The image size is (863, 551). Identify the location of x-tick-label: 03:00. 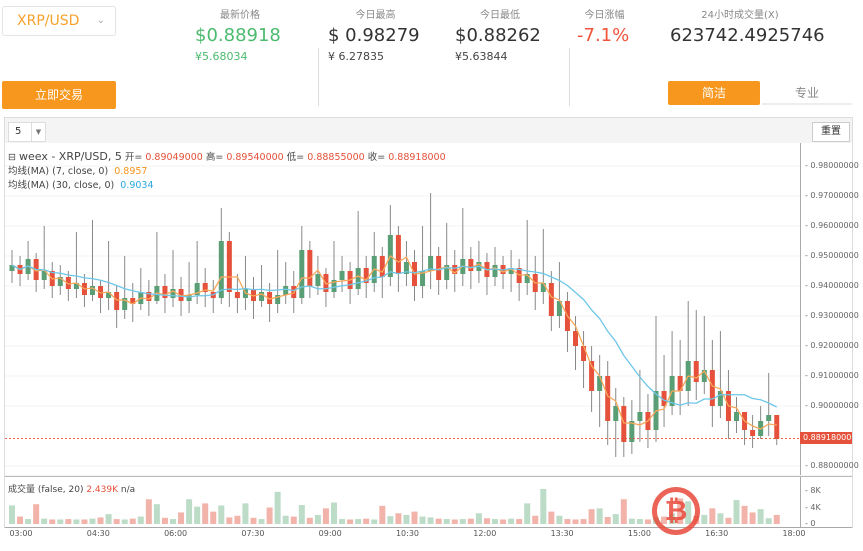
(21, 533).